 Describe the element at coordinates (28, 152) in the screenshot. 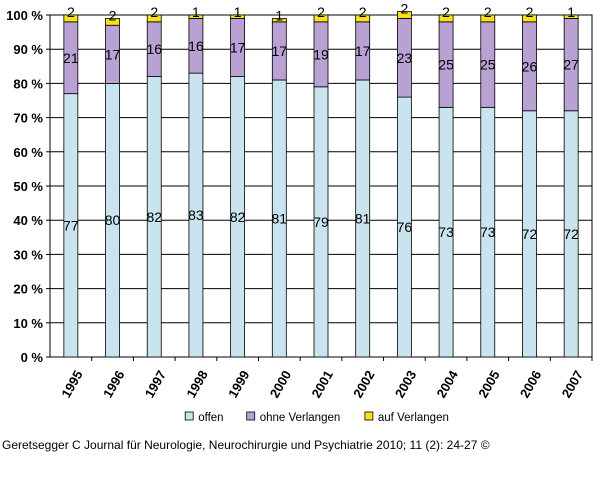

I see `y-tick-label: 60 %` at that location.